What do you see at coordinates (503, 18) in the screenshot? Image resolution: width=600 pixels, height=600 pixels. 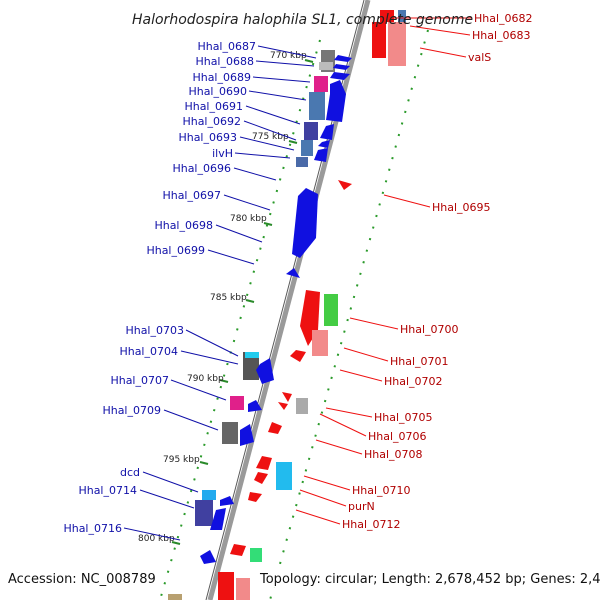 I see `gene-label: Hhal_0682` at bounding box center [503, 18].